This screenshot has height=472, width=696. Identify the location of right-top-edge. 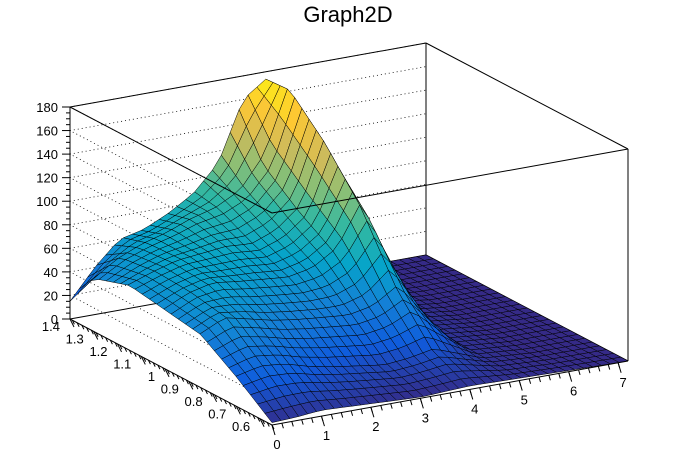
(527, 96).